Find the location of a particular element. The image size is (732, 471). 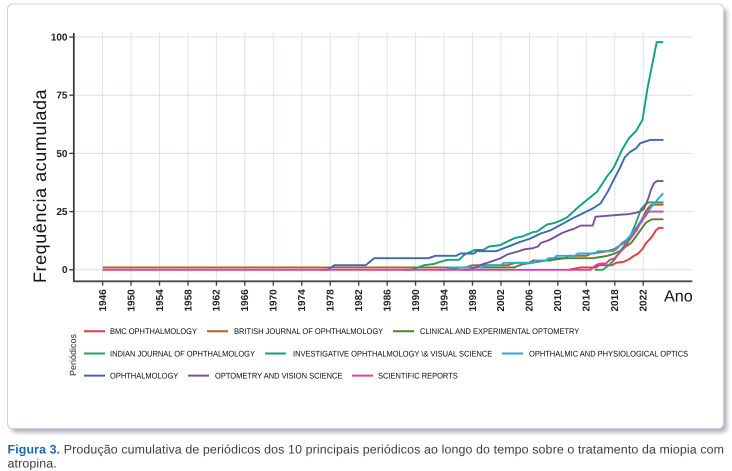

svg-text:INDIAN JOURNAL OF OPHTHALMOLOG: INDIAN JOURNAL OF OPHTHALMOLOGY is located at coordinates (182, 353).